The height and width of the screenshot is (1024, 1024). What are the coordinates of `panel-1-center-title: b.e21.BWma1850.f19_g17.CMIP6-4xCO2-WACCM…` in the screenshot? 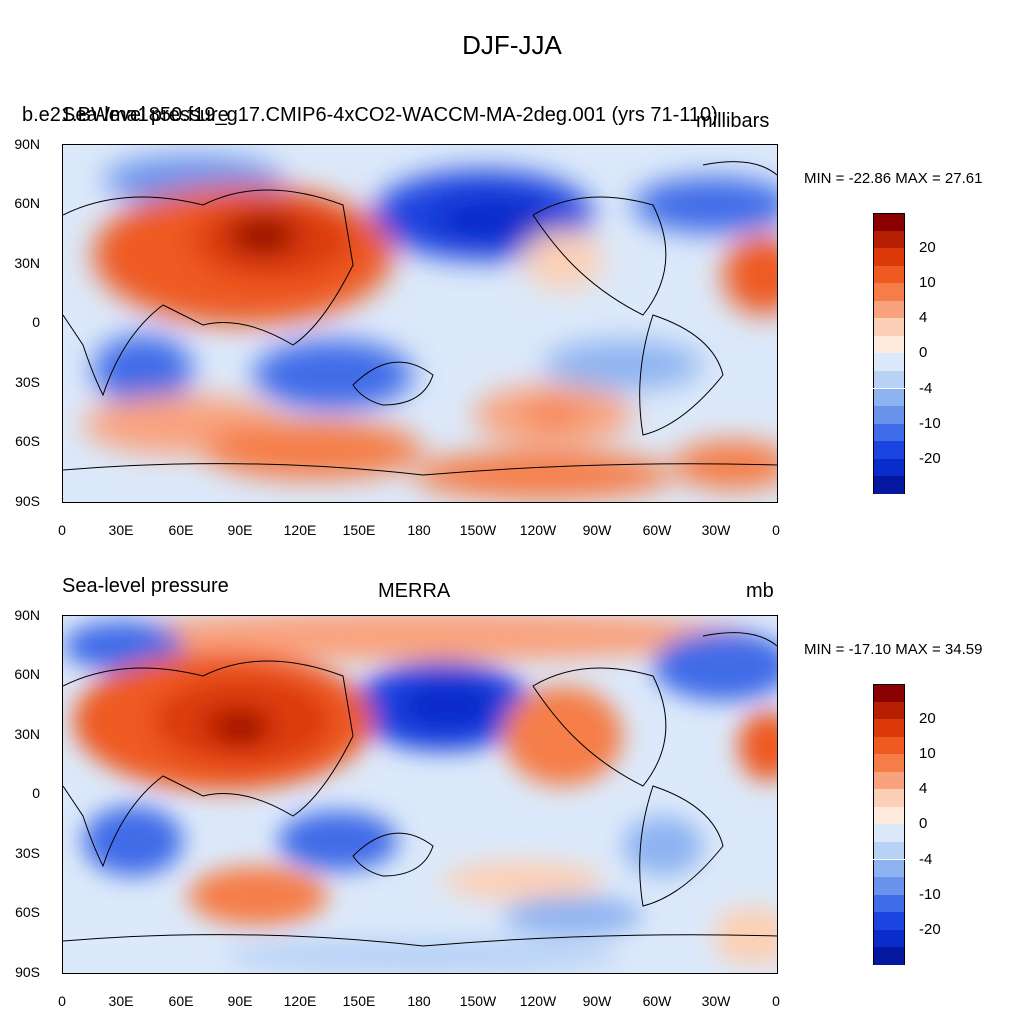 It's located at (370, 115).